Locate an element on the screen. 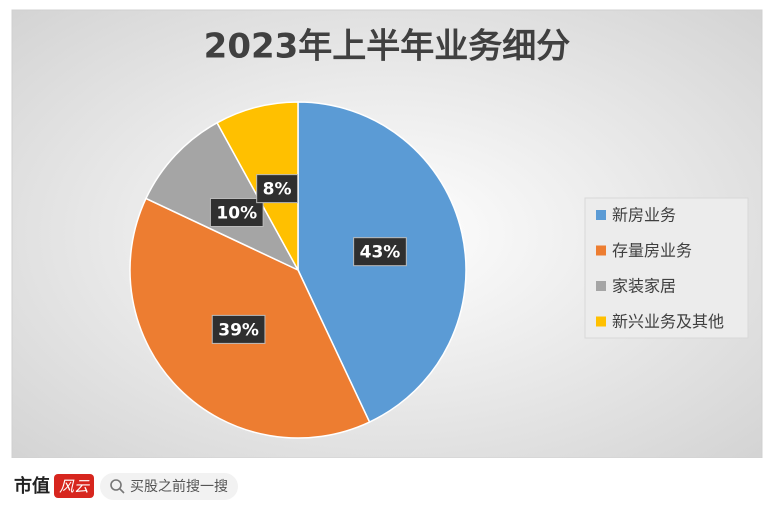  data-labels: 43% 39% 10% 8% is located at coordinates (308, 259).